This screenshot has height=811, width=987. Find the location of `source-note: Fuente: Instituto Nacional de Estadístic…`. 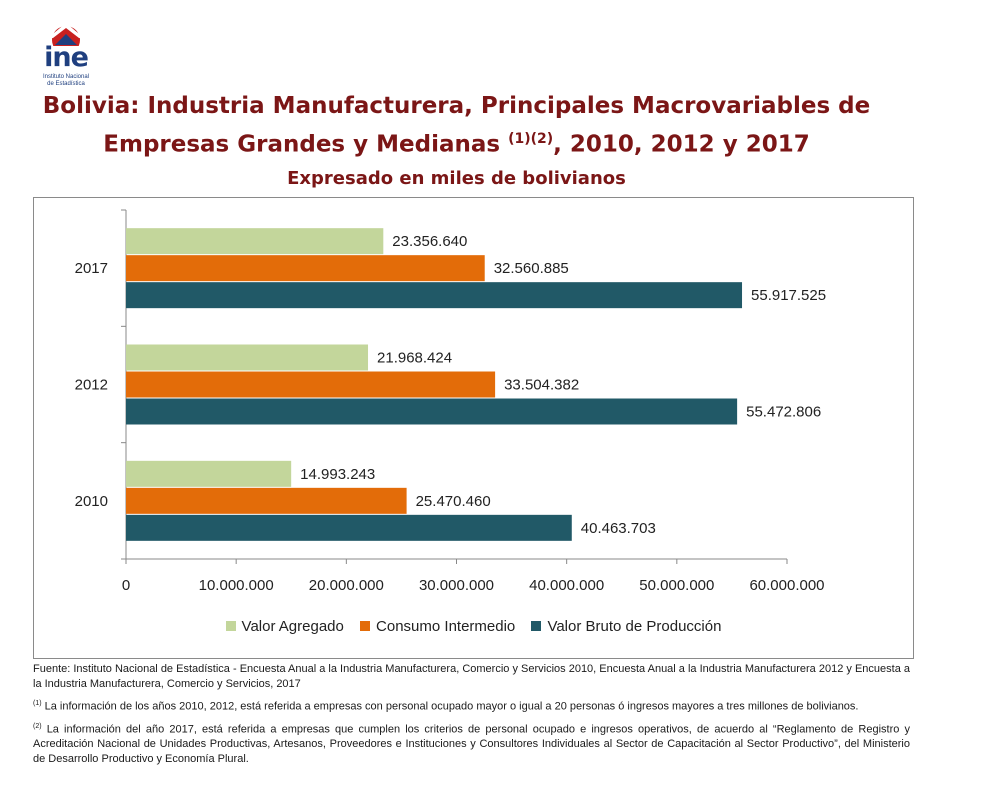

source-note: Fuente: Instituto Nacional de Estadístic… is located at coordinates (471, 676).